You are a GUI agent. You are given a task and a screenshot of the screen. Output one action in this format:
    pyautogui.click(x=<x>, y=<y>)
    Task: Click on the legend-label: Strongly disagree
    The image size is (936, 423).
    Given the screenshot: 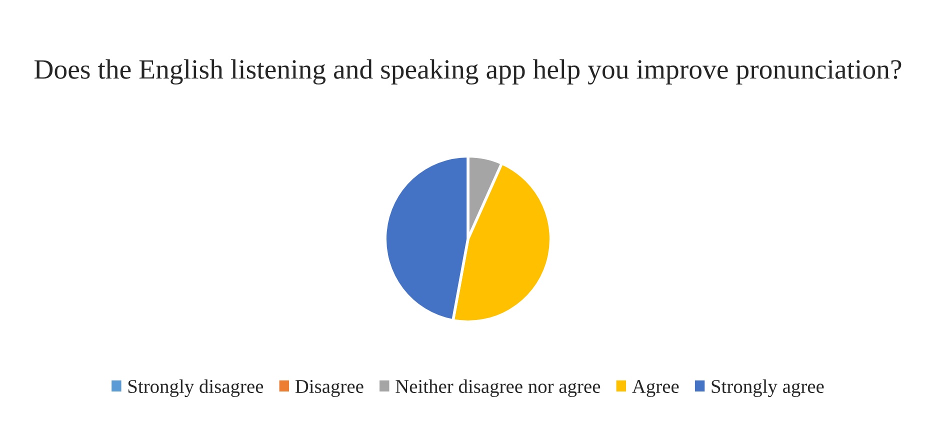 What is the action you would take?
    pyautogui.click(x=196, y=388)
    